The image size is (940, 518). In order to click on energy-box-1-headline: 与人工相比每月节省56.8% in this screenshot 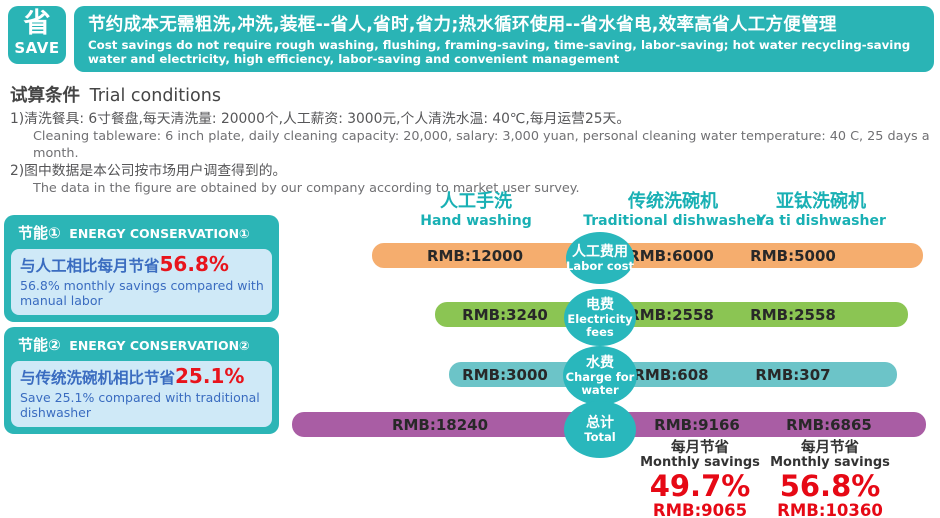, I will do `click(141, 265)`.